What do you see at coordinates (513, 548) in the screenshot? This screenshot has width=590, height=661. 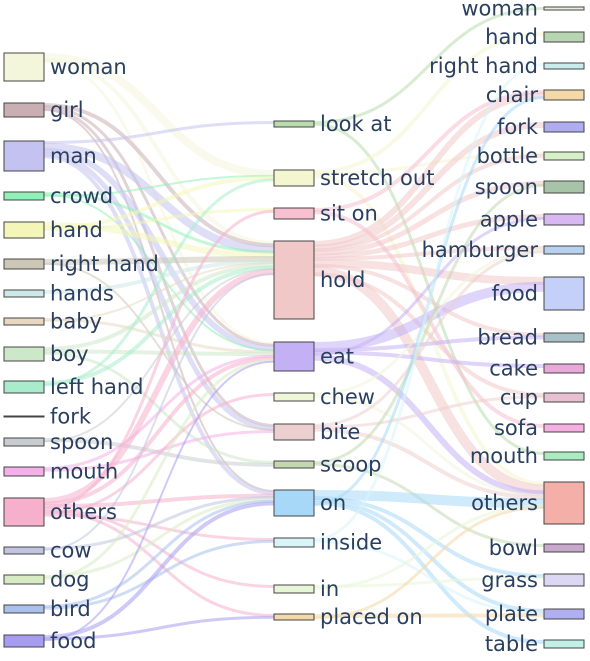 I see `target-label: bowl` at bounding box center [513, 548].